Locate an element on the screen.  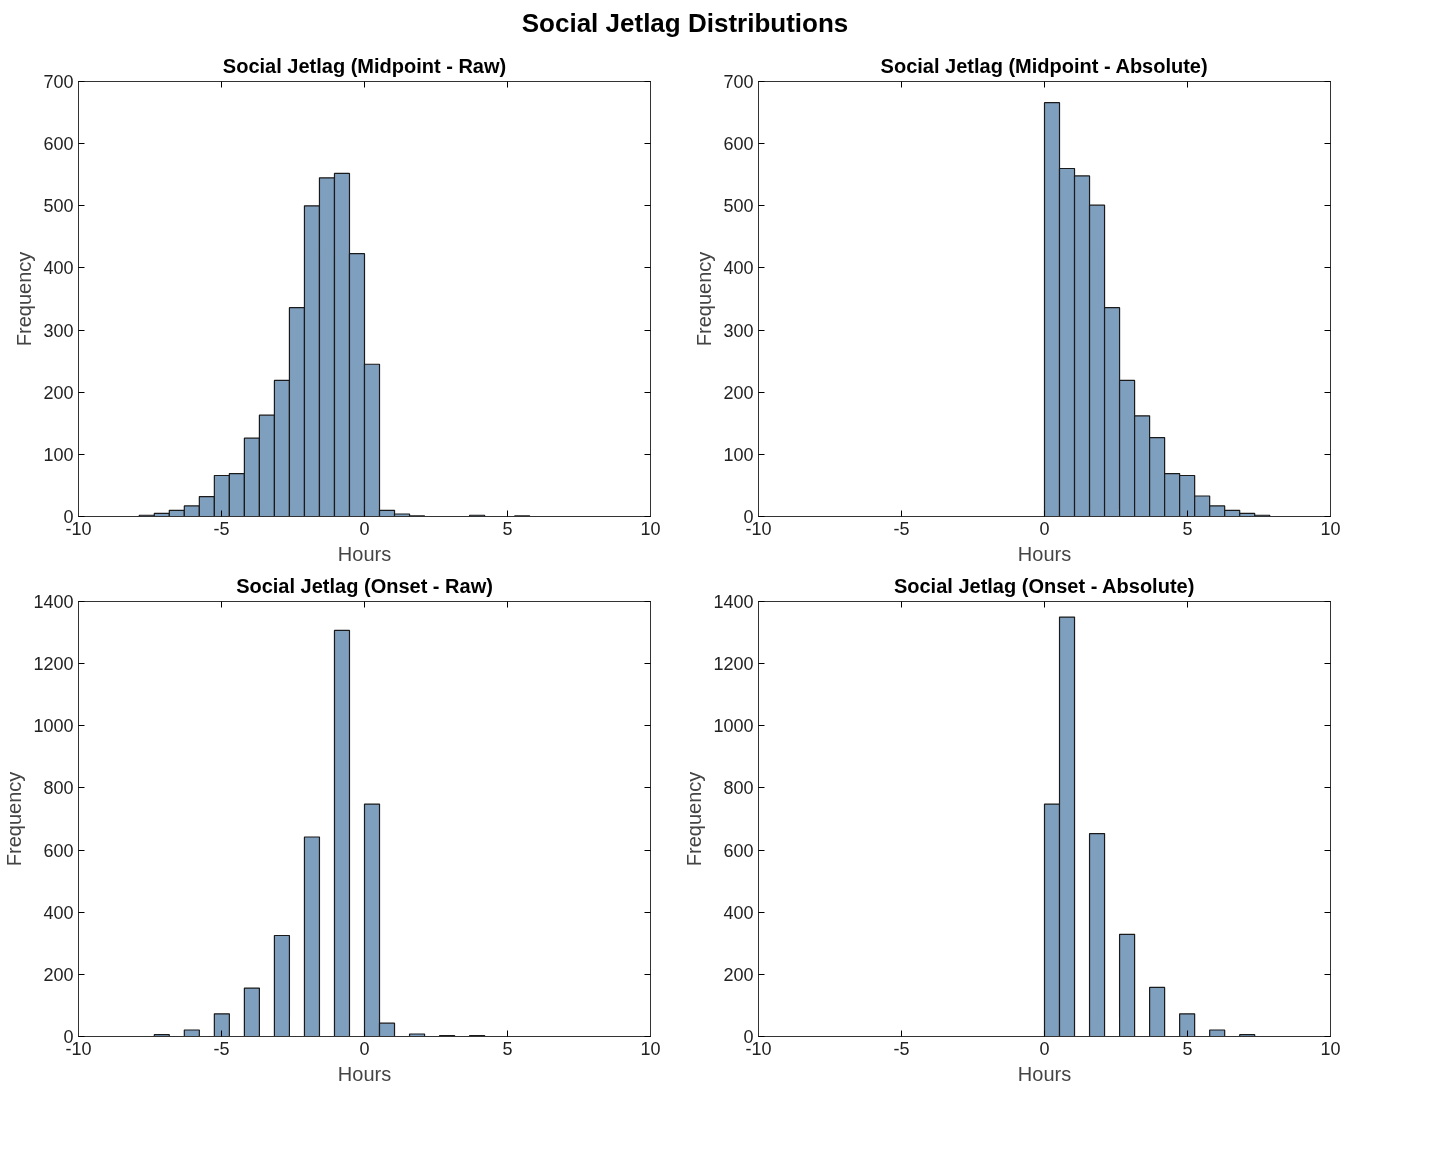
text: Social Jetlag Distributions is located at coordinates (685, 23).